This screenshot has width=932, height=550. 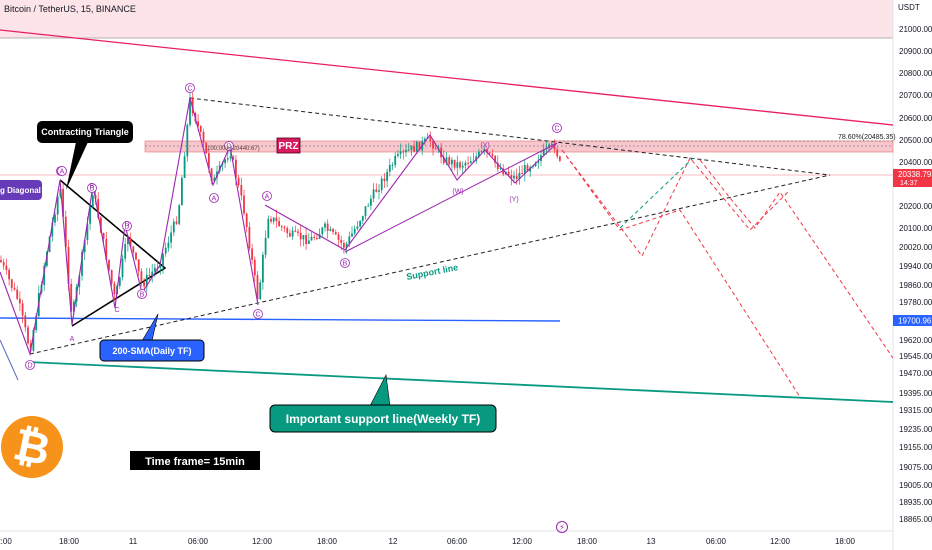 I want to click on wave-label: (Y), so click(x=513, y=200).